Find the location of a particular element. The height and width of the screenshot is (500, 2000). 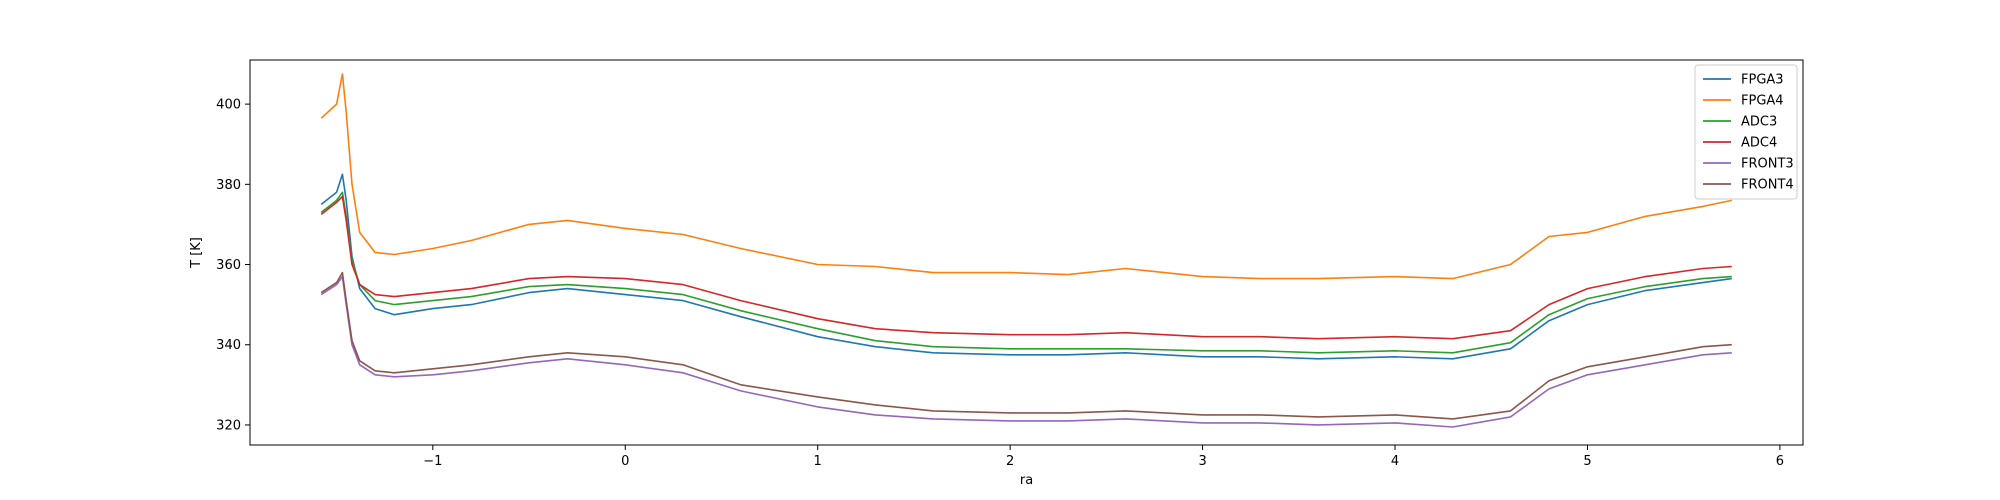

x-tick-label: 1 is located at coordinates (818, 461).